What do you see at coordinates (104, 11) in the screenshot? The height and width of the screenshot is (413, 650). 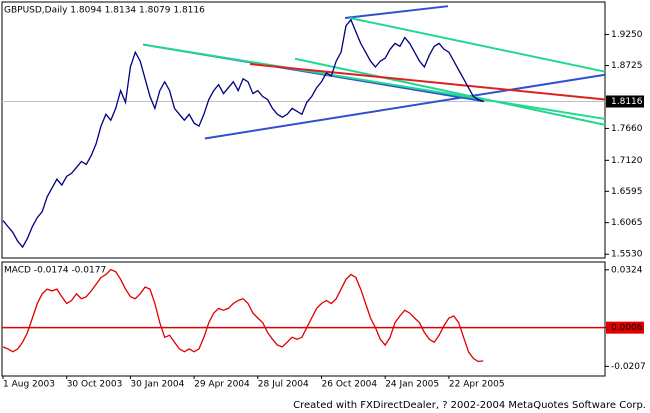 I see `price-title: GBPUSD,Daily 1.8094 1.8134 1.8079 1.8116` at bounding box center [104, 11].